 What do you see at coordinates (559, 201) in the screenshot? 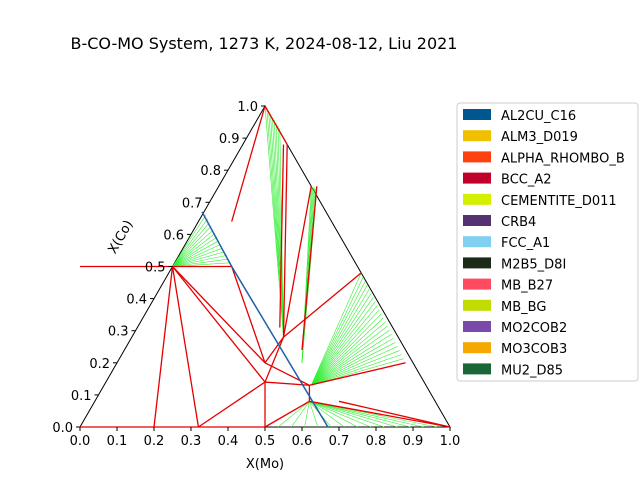
I see `legend-label: CEMENTITE_D011` at bounding box center [559, 201].